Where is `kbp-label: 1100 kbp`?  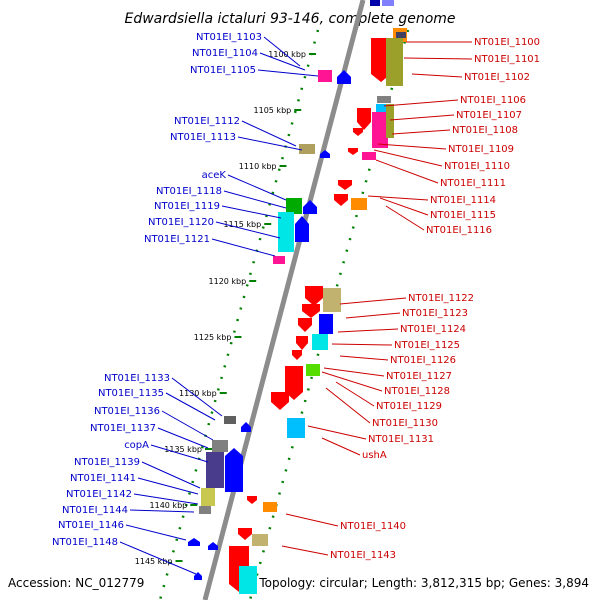 kbp-label: 1100 kbp is located at coordinates (287, 54).